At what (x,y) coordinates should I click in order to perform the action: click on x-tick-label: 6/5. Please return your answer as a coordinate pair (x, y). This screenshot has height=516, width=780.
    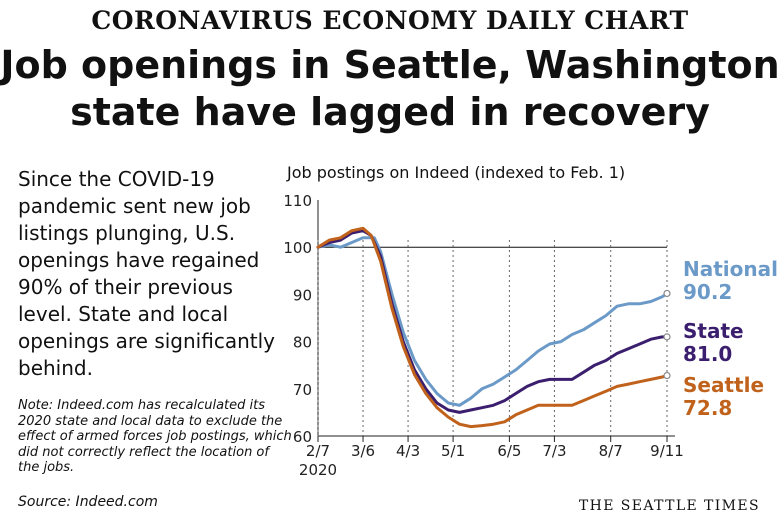
    Looking at the image, I should click on (509, 451).